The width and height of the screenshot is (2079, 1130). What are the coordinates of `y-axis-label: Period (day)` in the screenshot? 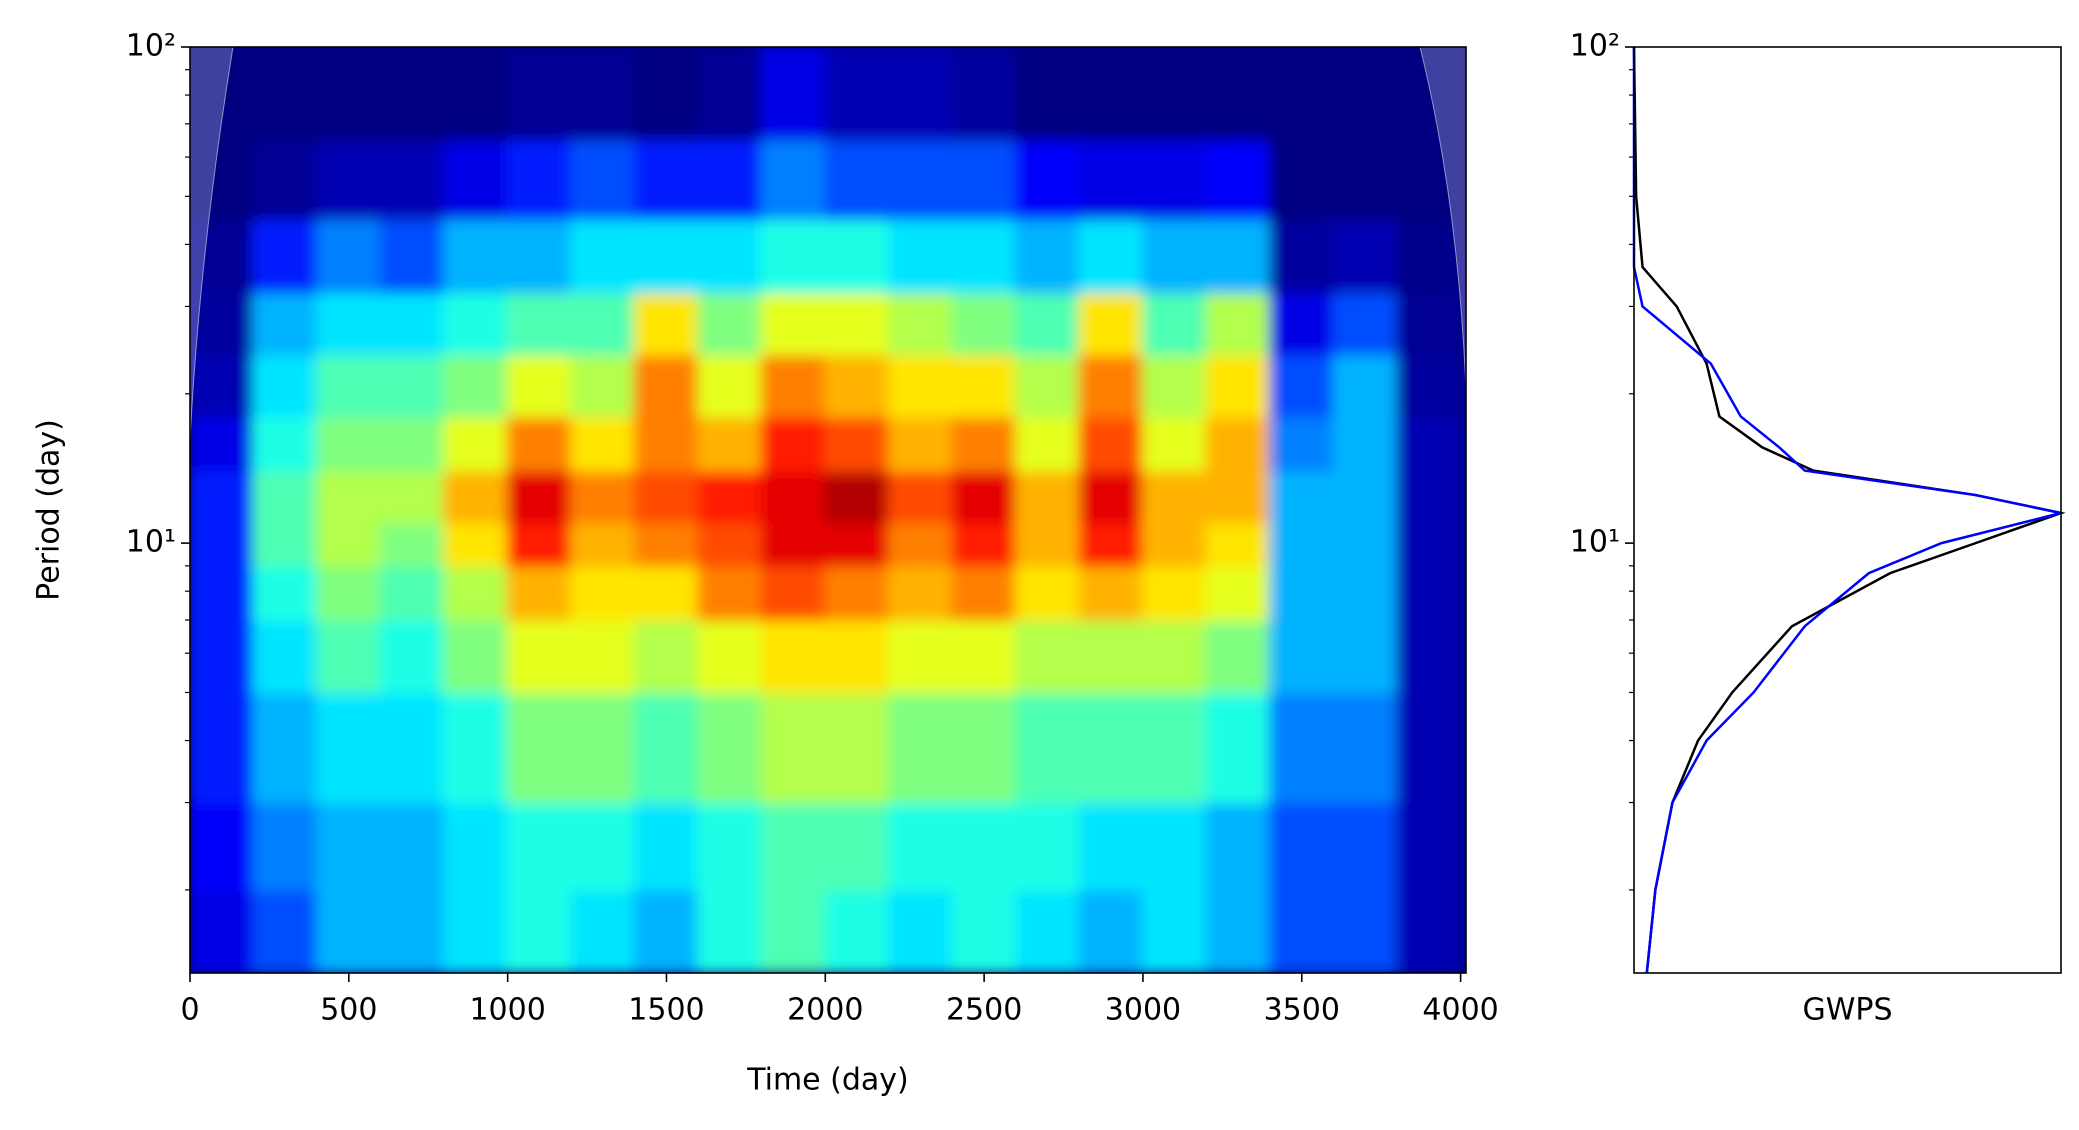 It's located at (49, 510).